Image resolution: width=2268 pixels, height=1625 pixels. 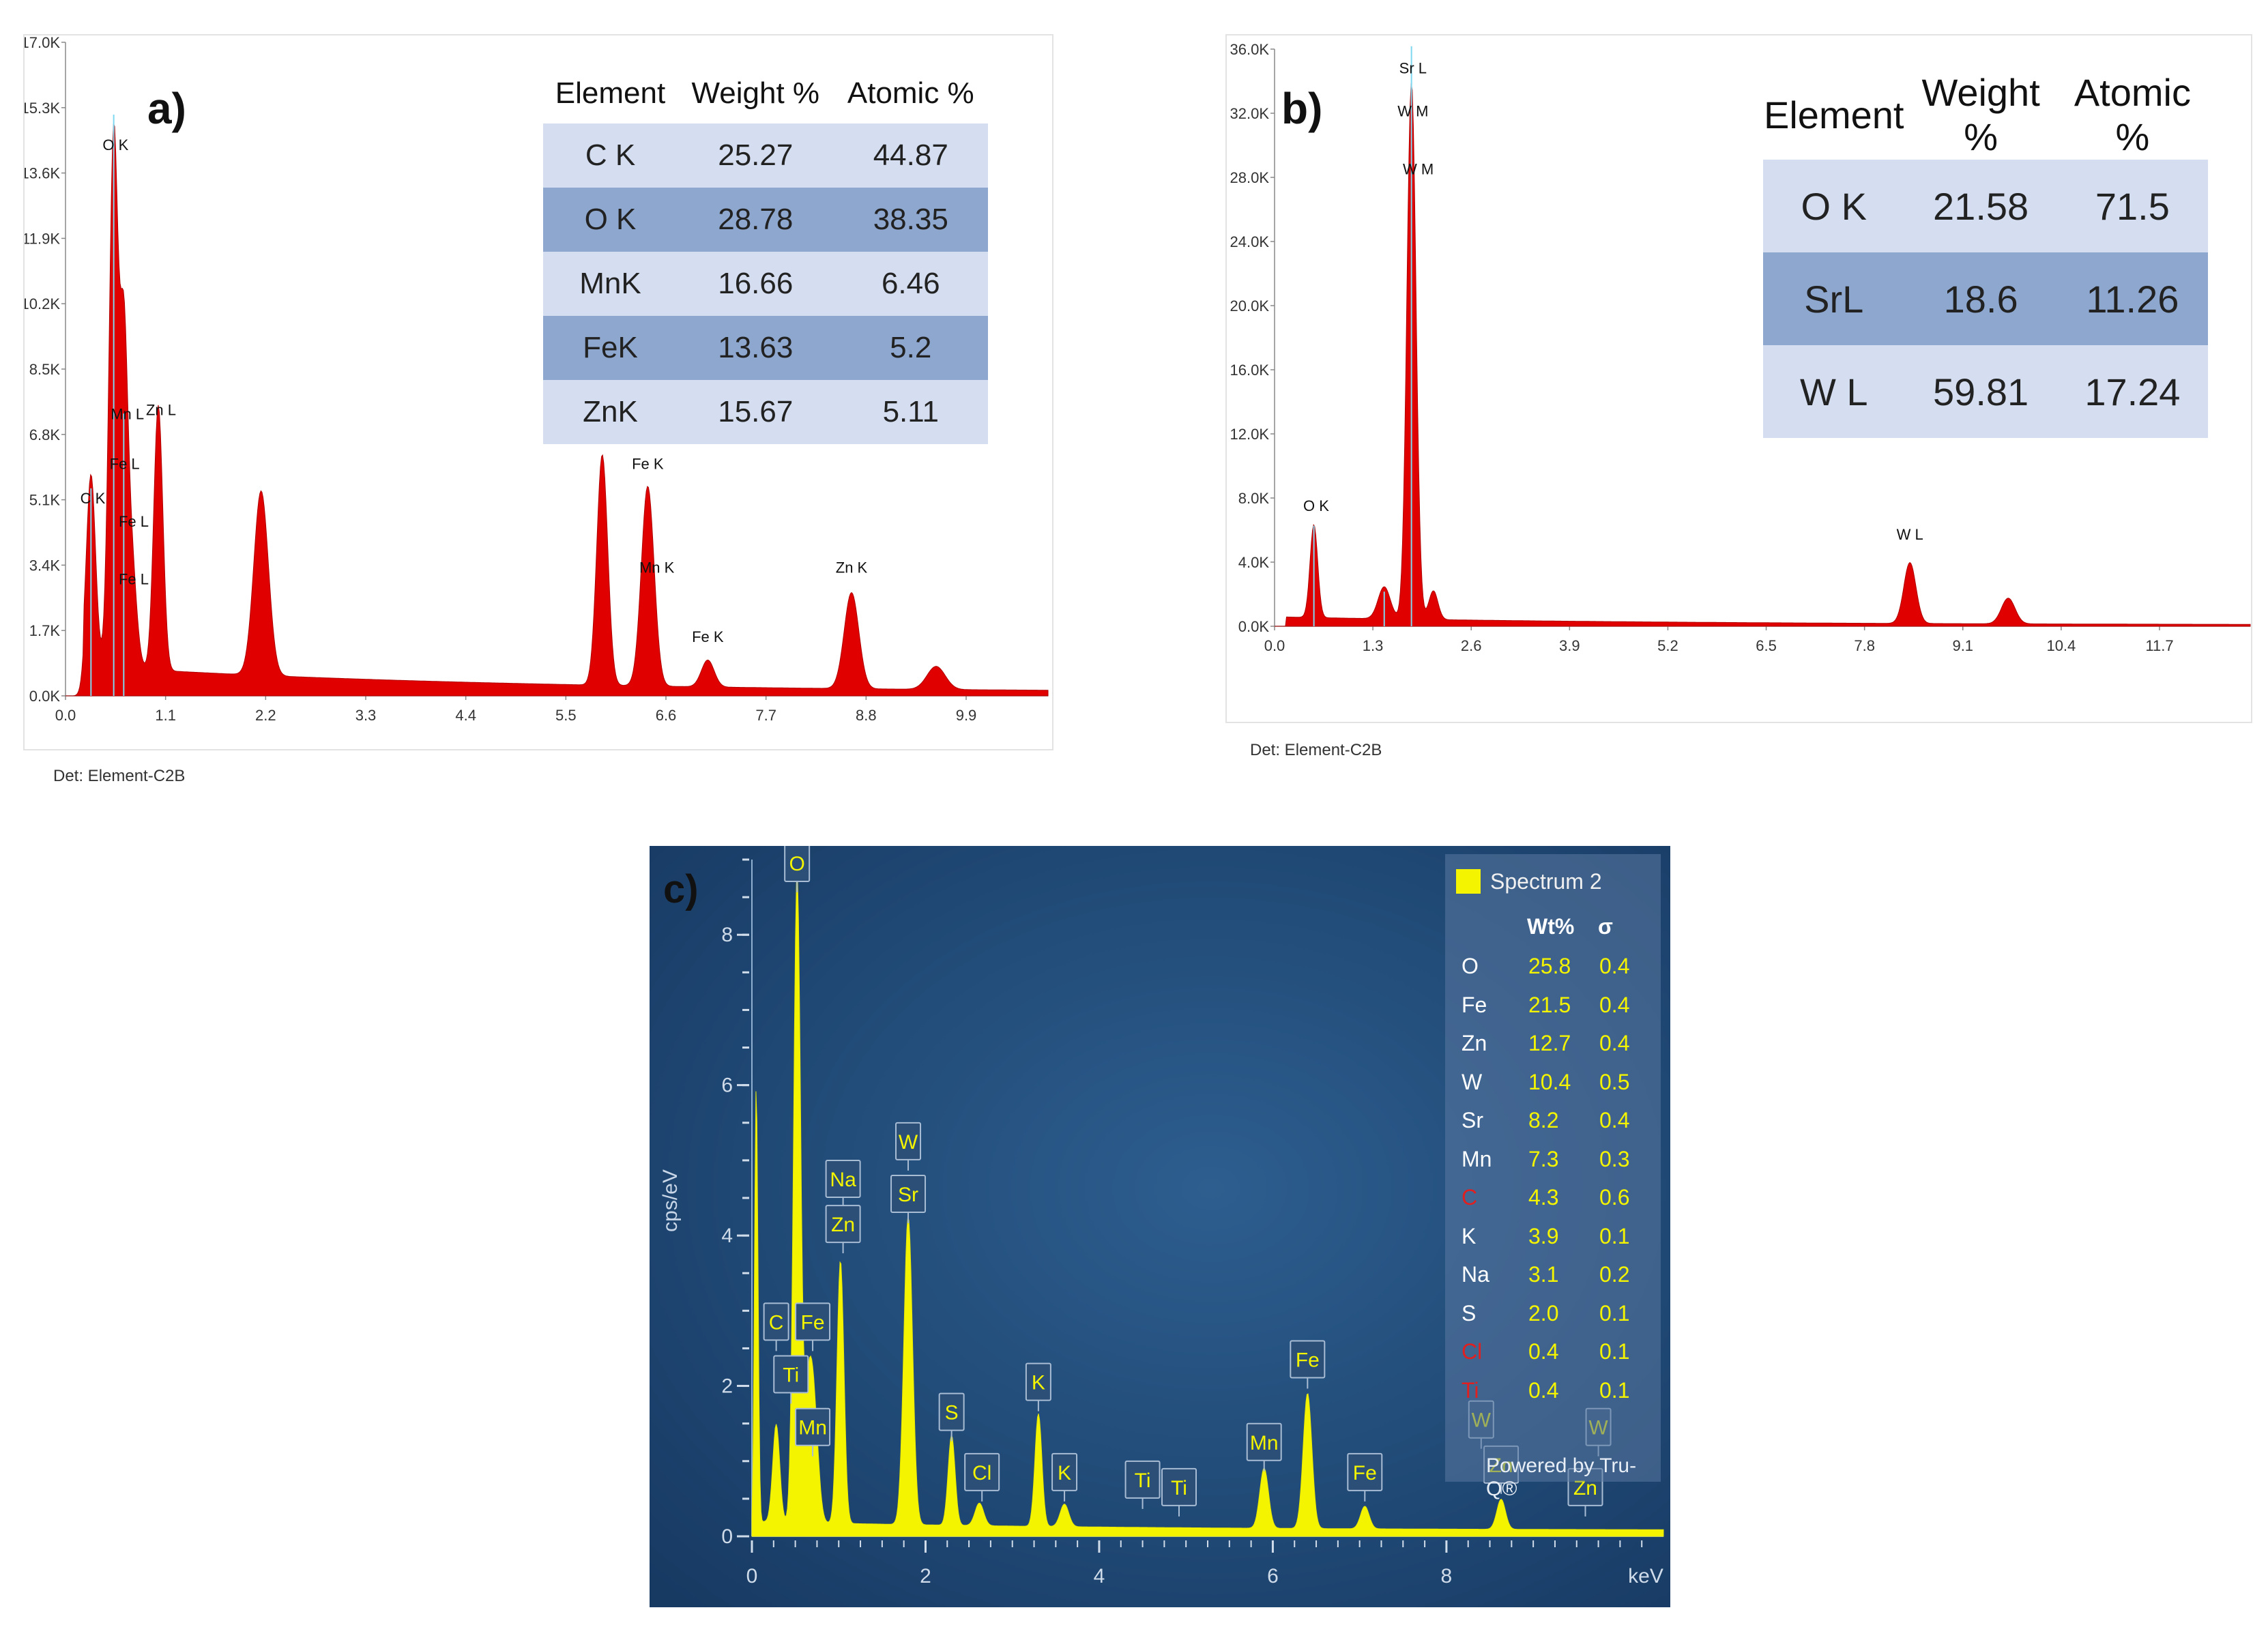 What do you see at coordinates (2132, 206) in the screenshot?
I see `table-b-cell: 71.5` at bounding box center [2132, 206].